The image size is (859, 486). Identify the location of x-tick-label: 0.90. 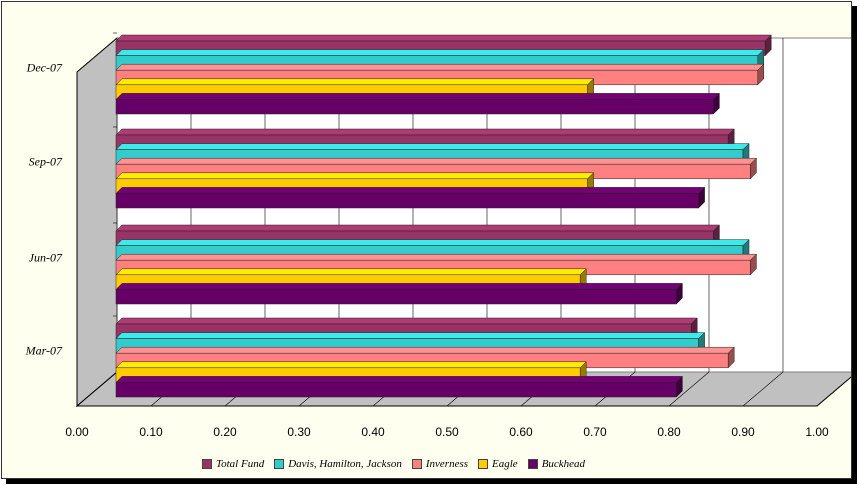
(743, 432).